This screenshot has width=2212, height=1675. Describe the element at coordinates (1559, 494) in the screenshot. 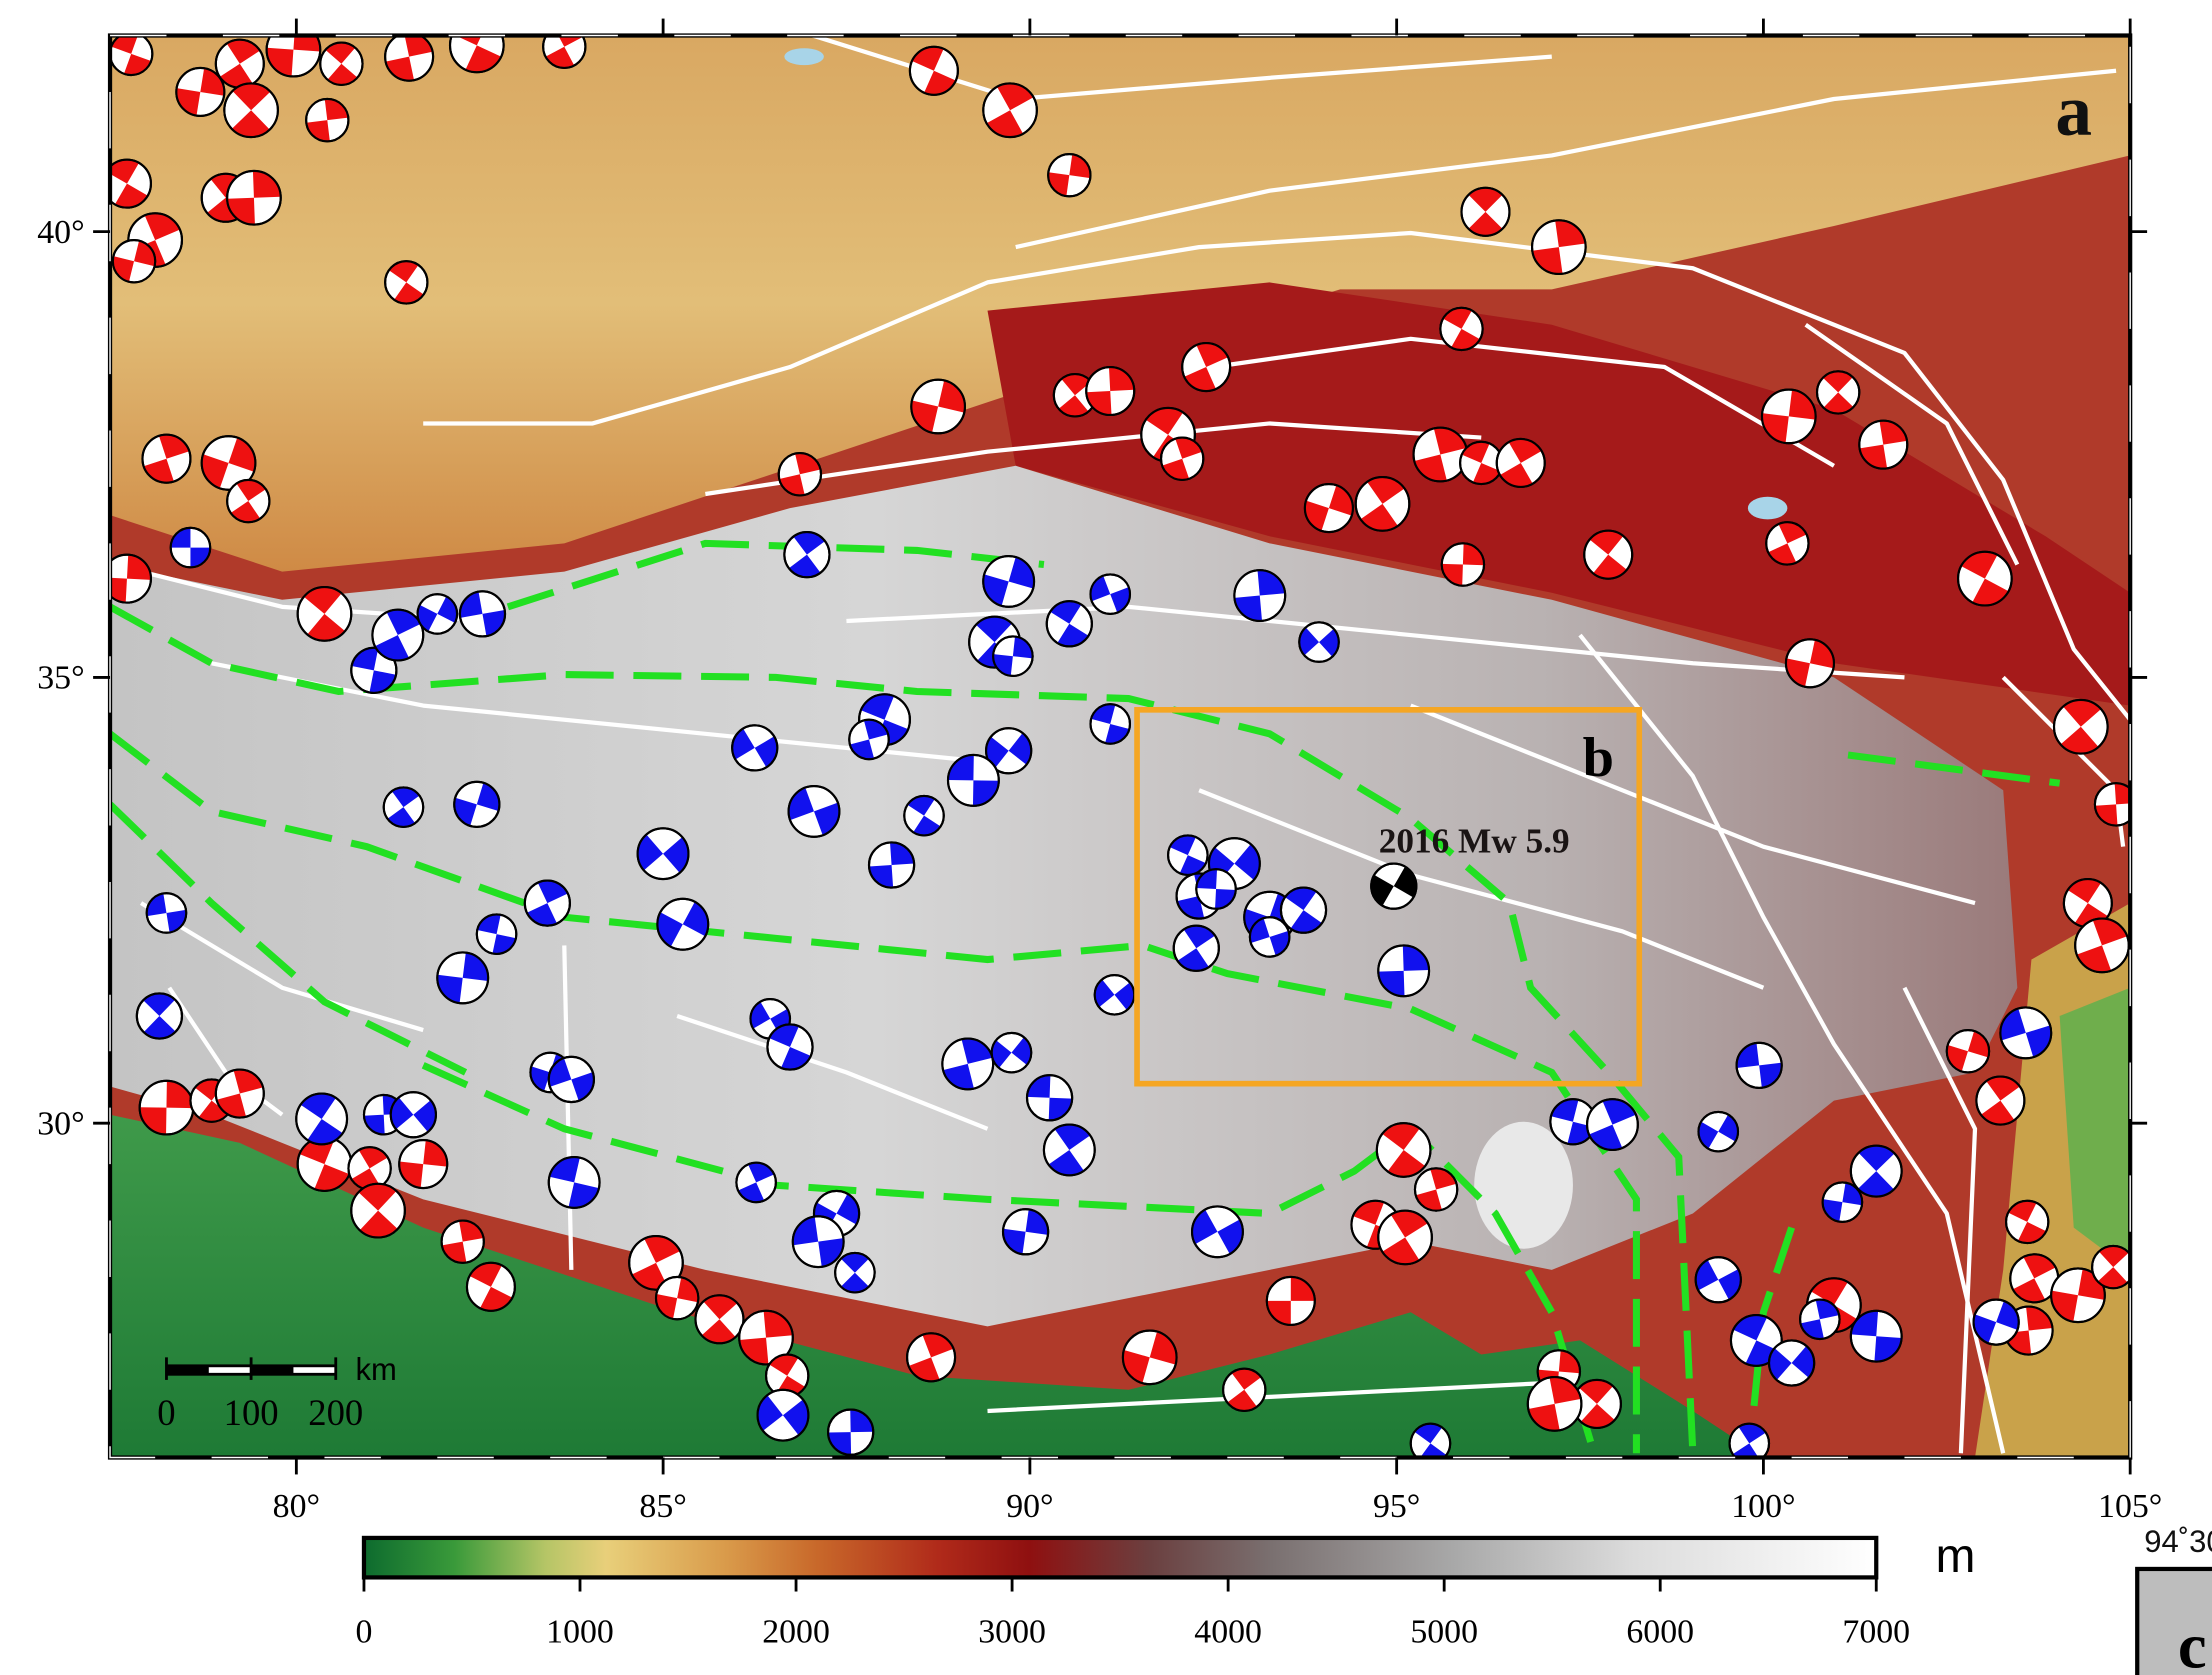

I see `qaidam-highland` at that location.